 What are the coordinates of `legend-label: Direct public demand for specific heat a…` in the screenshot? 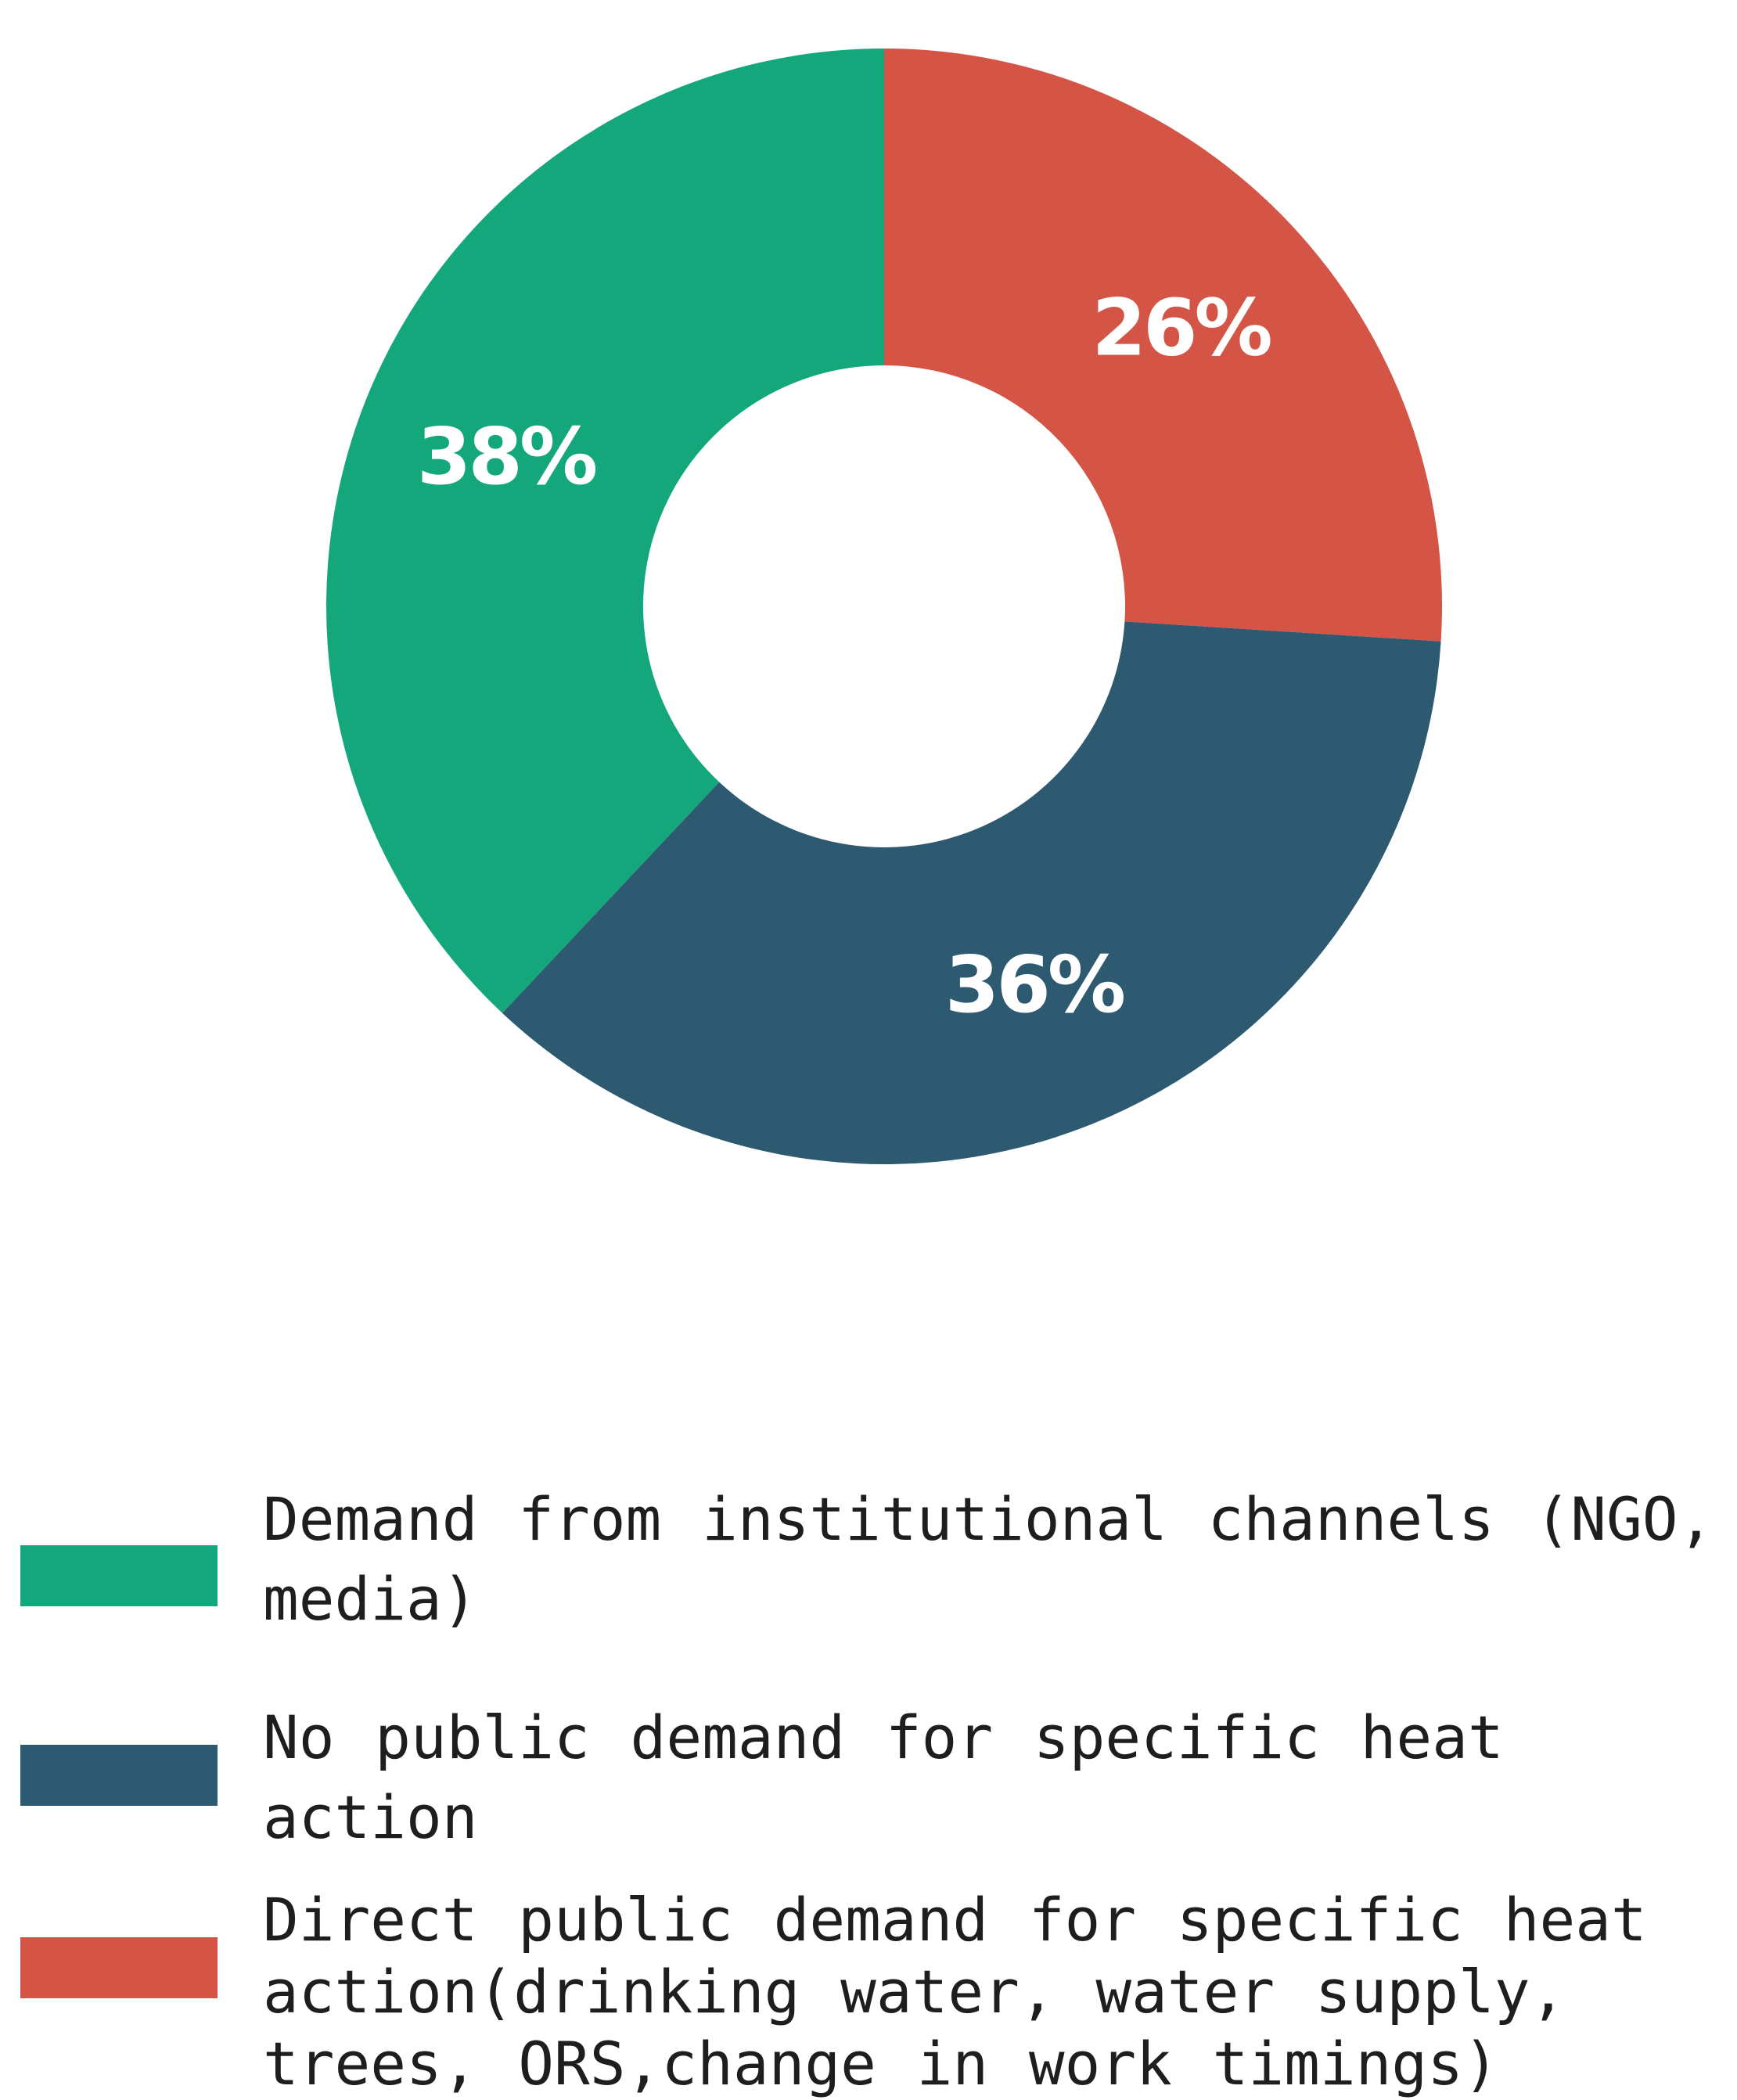 It's located at (955, 1991).